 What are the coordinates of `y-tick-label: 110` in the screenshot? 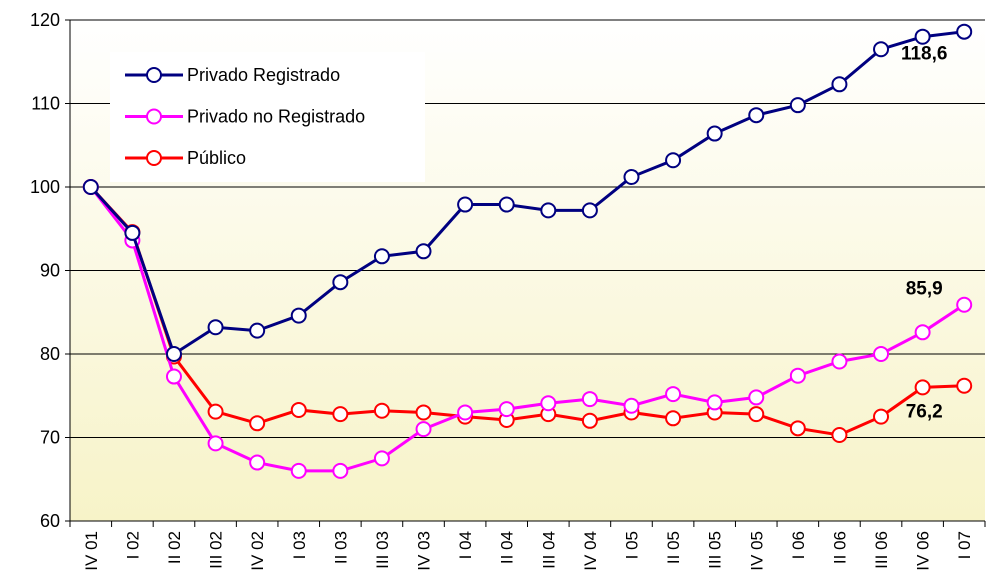 It's located at (45, 104).